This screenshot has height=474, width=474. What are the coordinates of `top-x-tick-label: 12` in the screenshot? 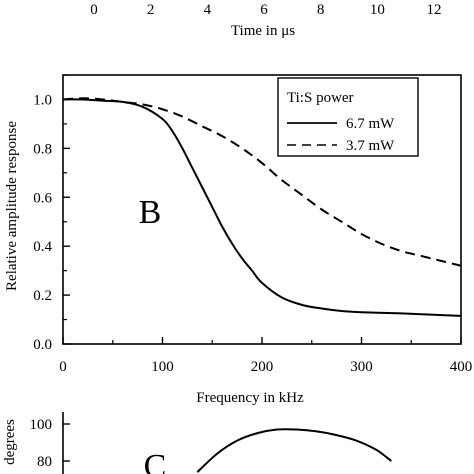 It's located at (434, 10).